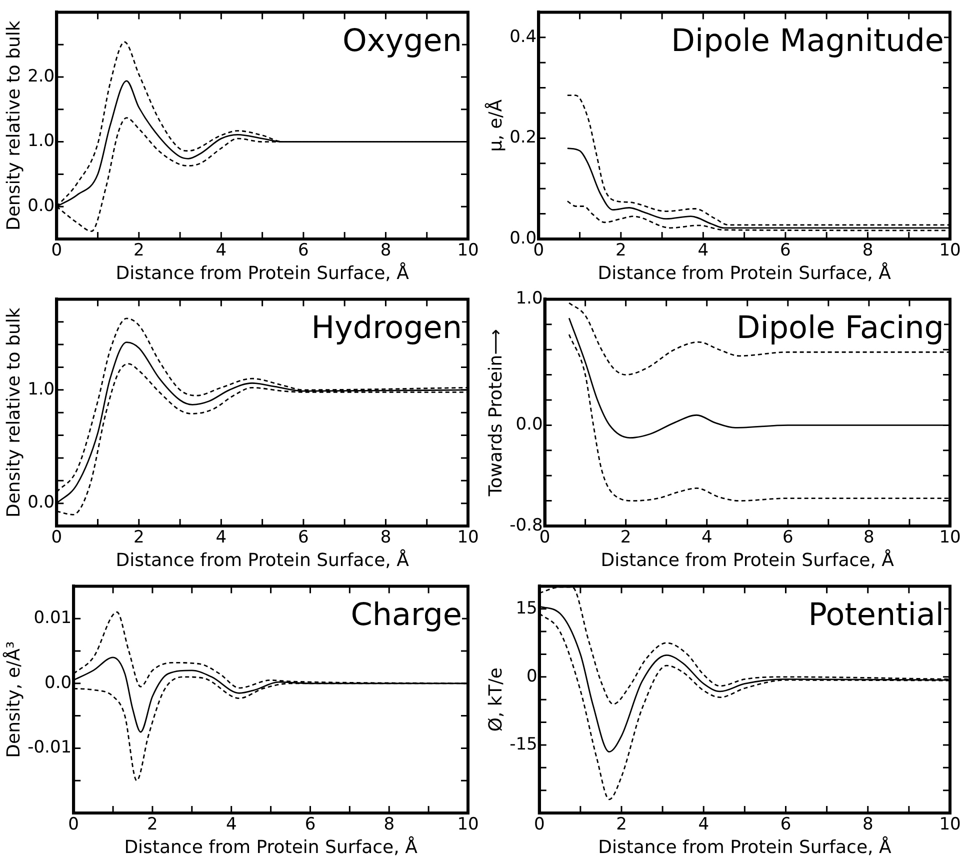 This screenshot has width=964, height=863. I want to click on y-axis-title: Ø, kT/e, so click(495, 700).